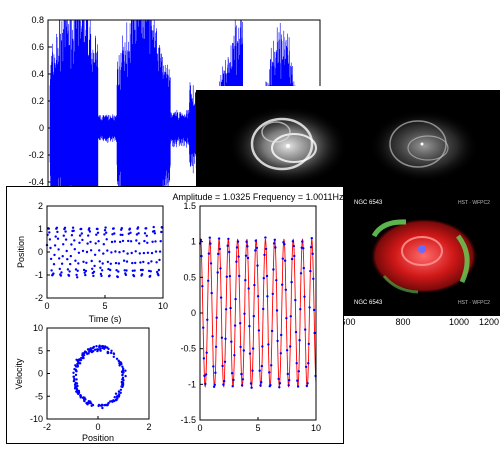 The width and height of the screenshot is (500, 450). Describe the element at coordinates (199, 428) in the screenshot. I see `fit-x-tick-label: 0` at that location.